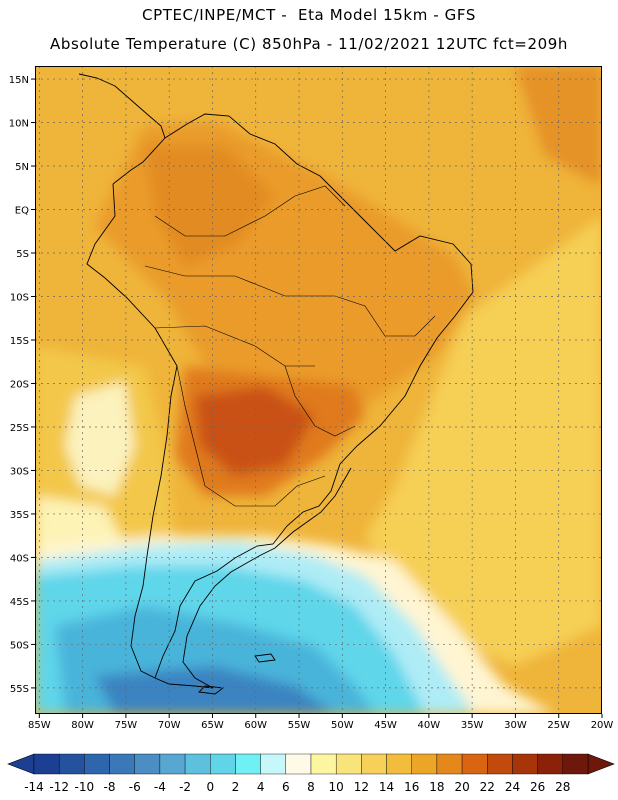  I want to click on border-bolivia, so click(234, 346).